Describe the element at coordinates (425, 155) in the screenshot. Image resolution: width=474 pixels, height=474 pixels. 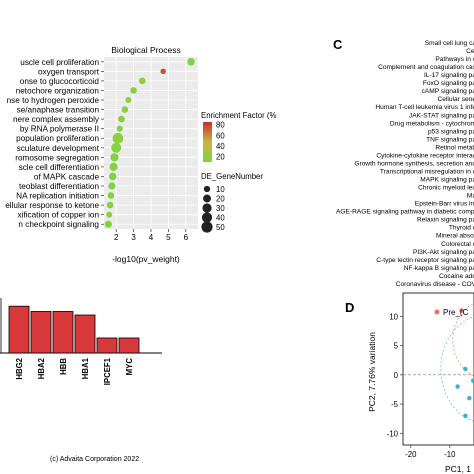
I see `kegg-pathway-label: Cytokine-cytokine receptor interac` at that location.